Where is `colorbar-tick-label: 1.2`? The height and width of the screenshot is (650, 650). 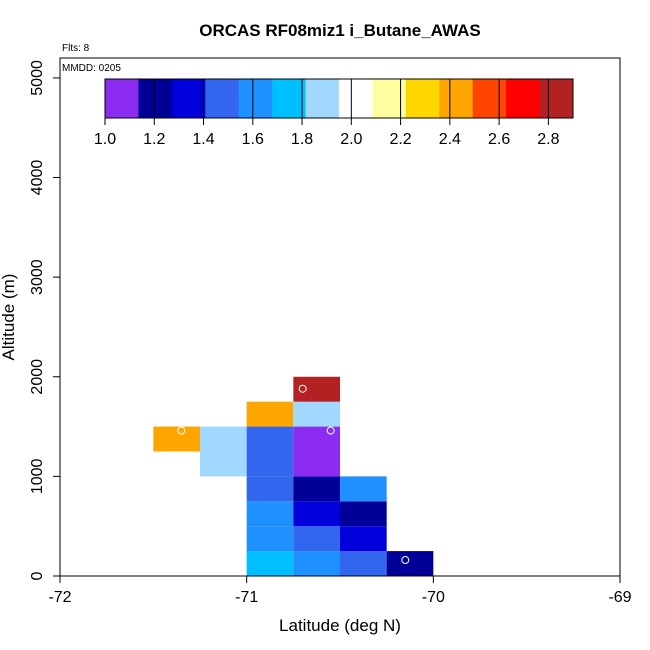 colorbar-tick-label: 1.2 is located at coordinates (154, 139).